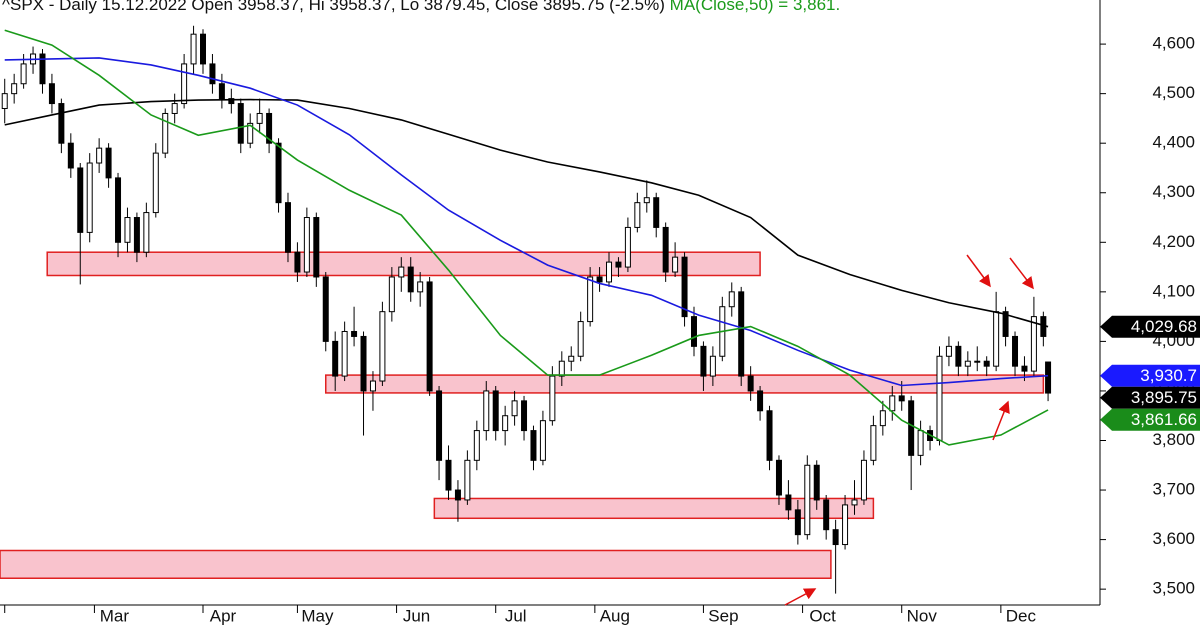 This screenshot has height=630, width=1200. Describe the element at coordinates (922, 615) in the screenshot. I see `x-tick-label: Nov` at that location.